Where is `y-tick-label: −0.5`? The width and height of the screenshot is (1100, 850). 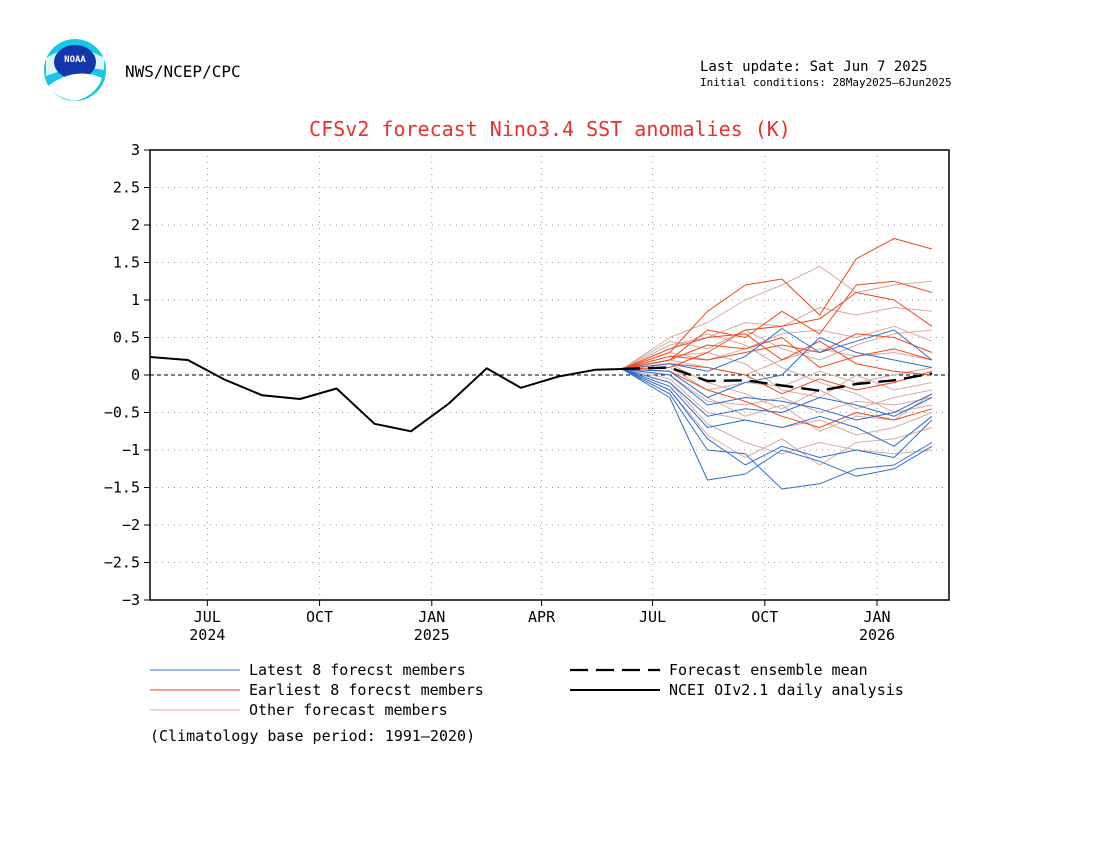
y-tick-label: −0.5 is located at coordinates (122, 413).